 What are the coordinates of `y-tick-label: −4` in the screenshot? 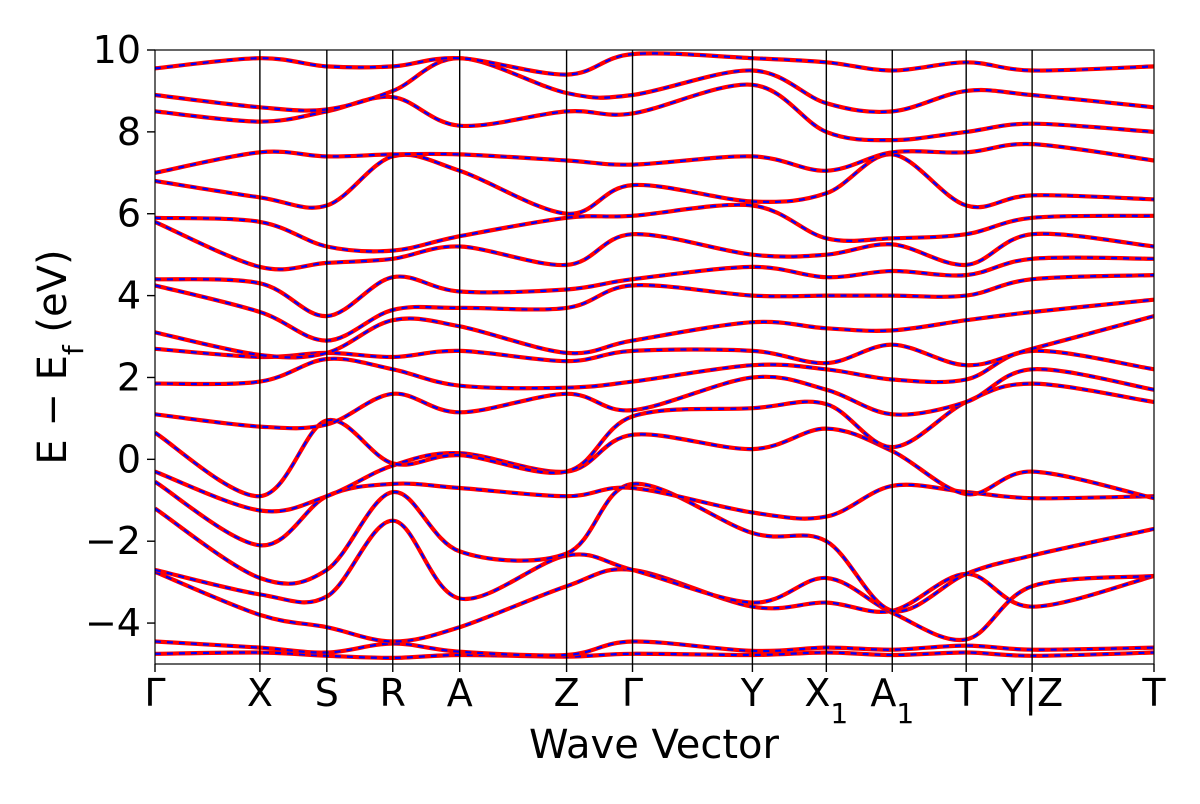 It's located at (113, 623).